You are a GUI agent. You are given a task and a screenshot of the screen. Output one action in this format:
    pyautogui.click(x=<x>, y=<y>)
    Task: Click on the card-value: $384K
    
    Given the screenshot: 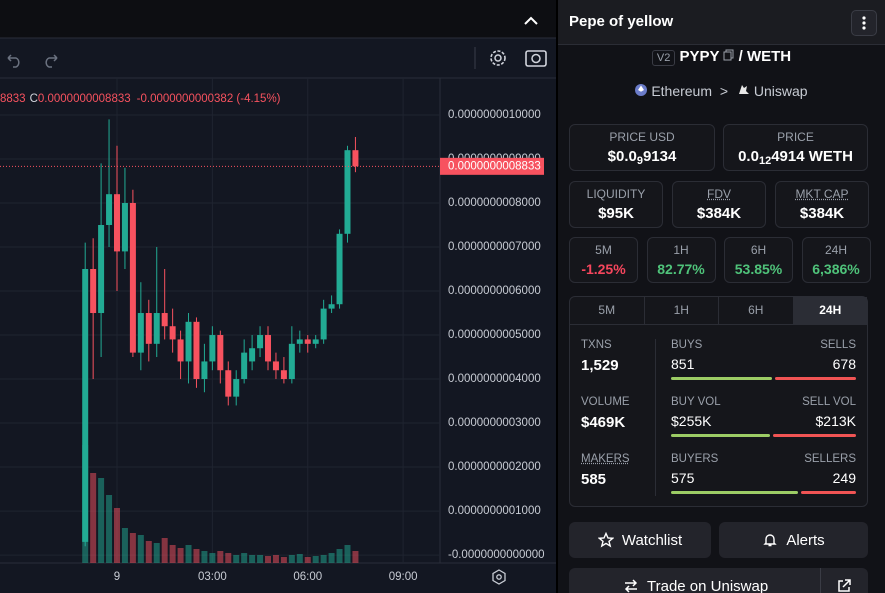 What is the action you would take?
    pyautogui.click(x=719, y=213)
    